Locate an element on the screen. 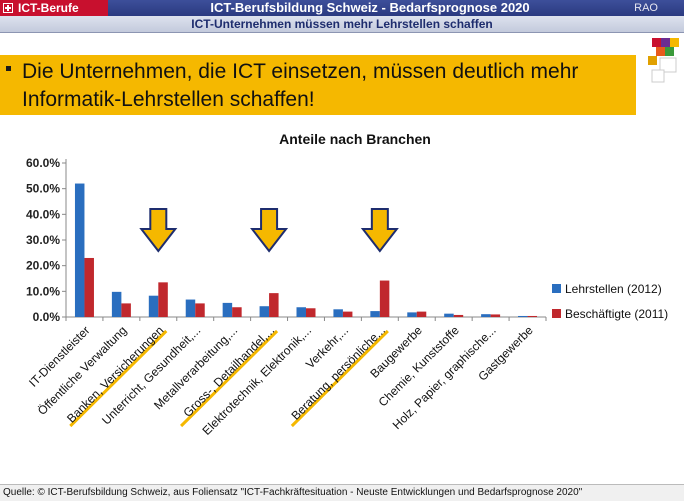 The height and width of the screenshot is (501, 684). y-tick-label: 60.0% is located at coordinates (43, 163).